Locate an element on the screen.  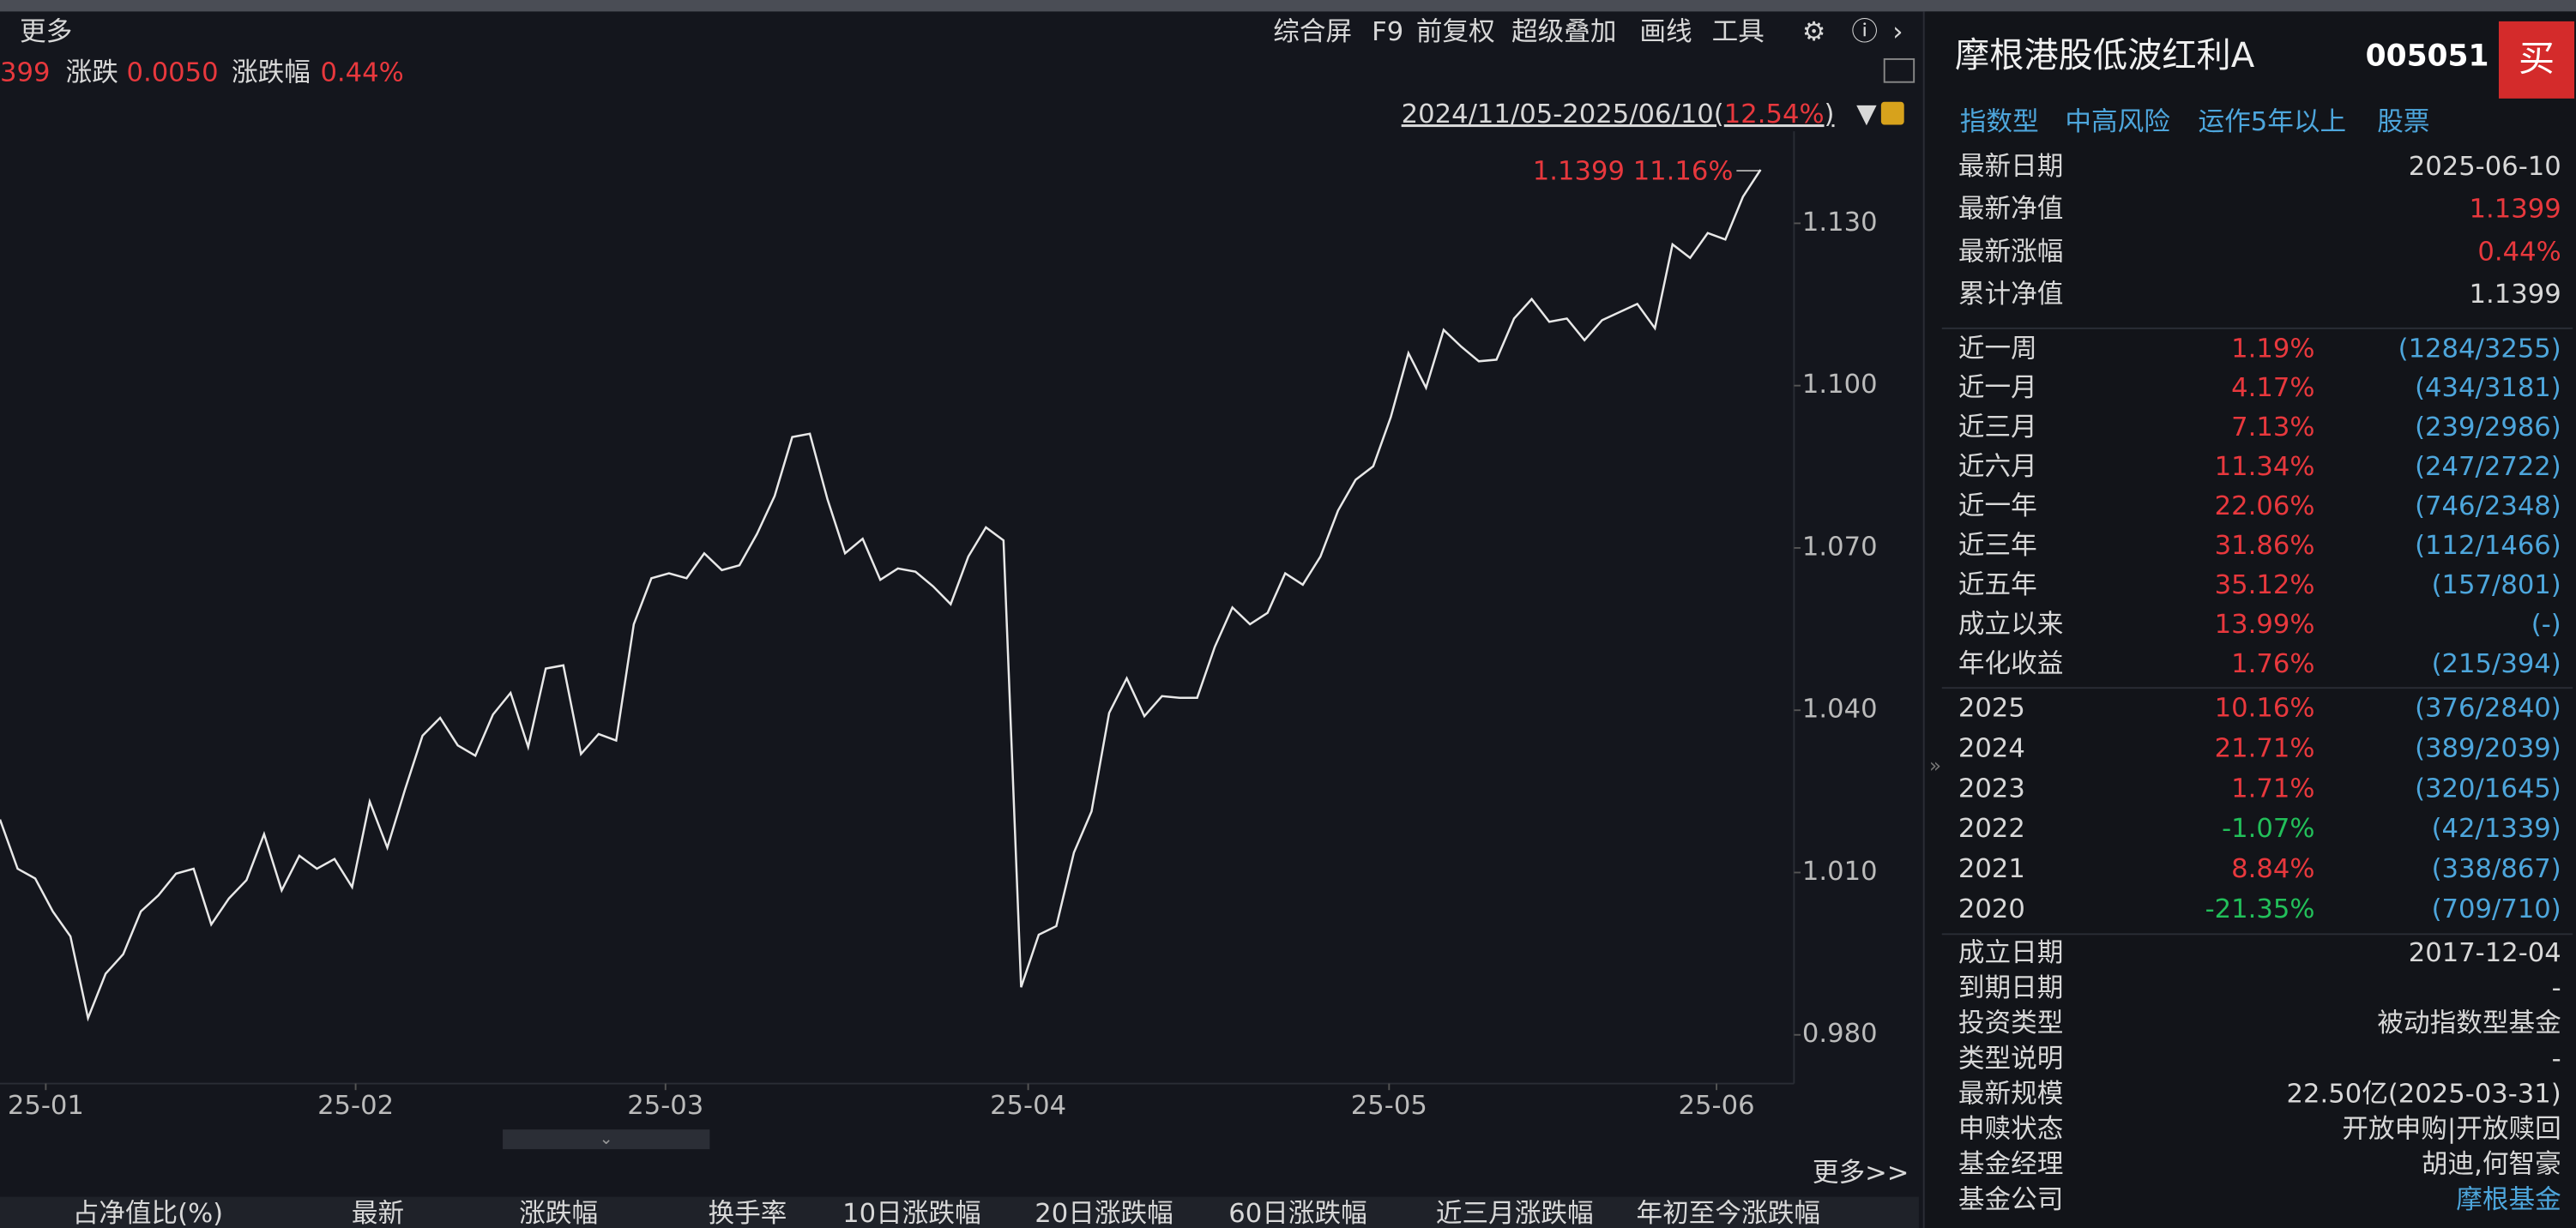
column-header: 20日涨跌幅 is located at coordinates (1104, 1213).